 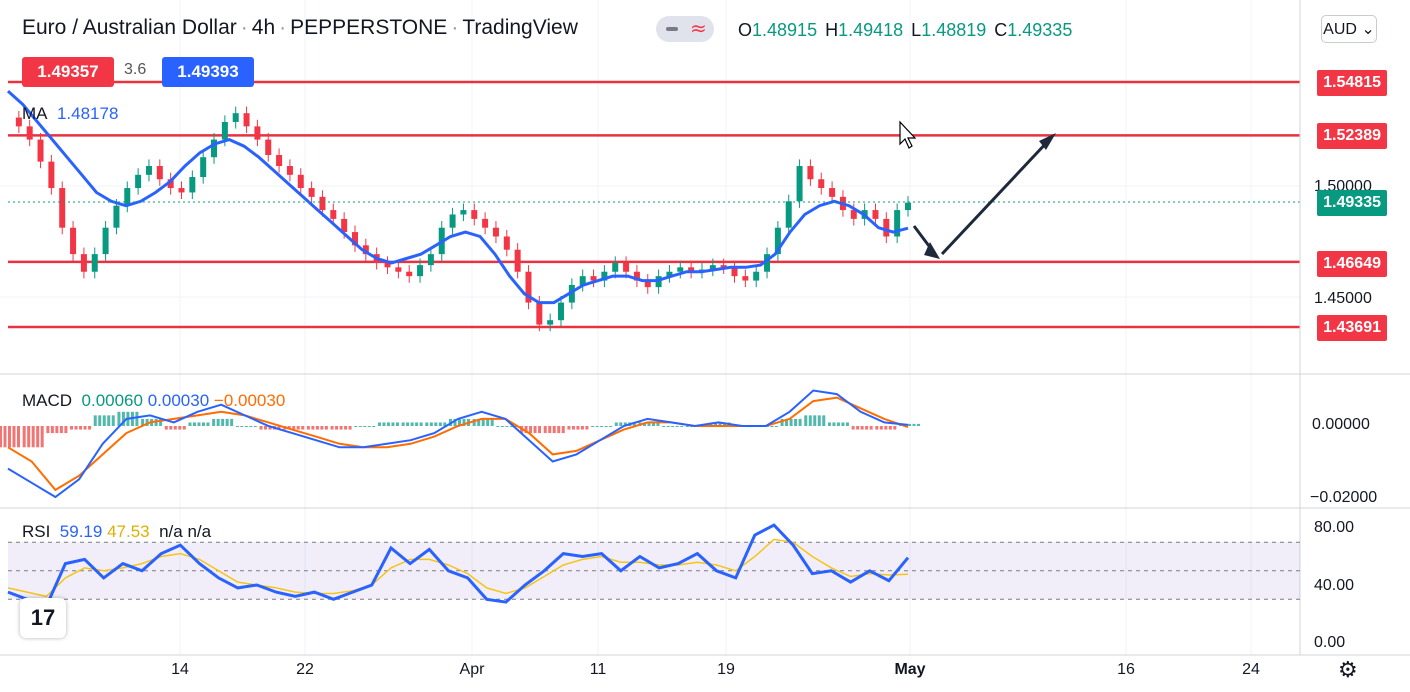 I want to click on time-tick: 24, so click(x=1251, y=669).